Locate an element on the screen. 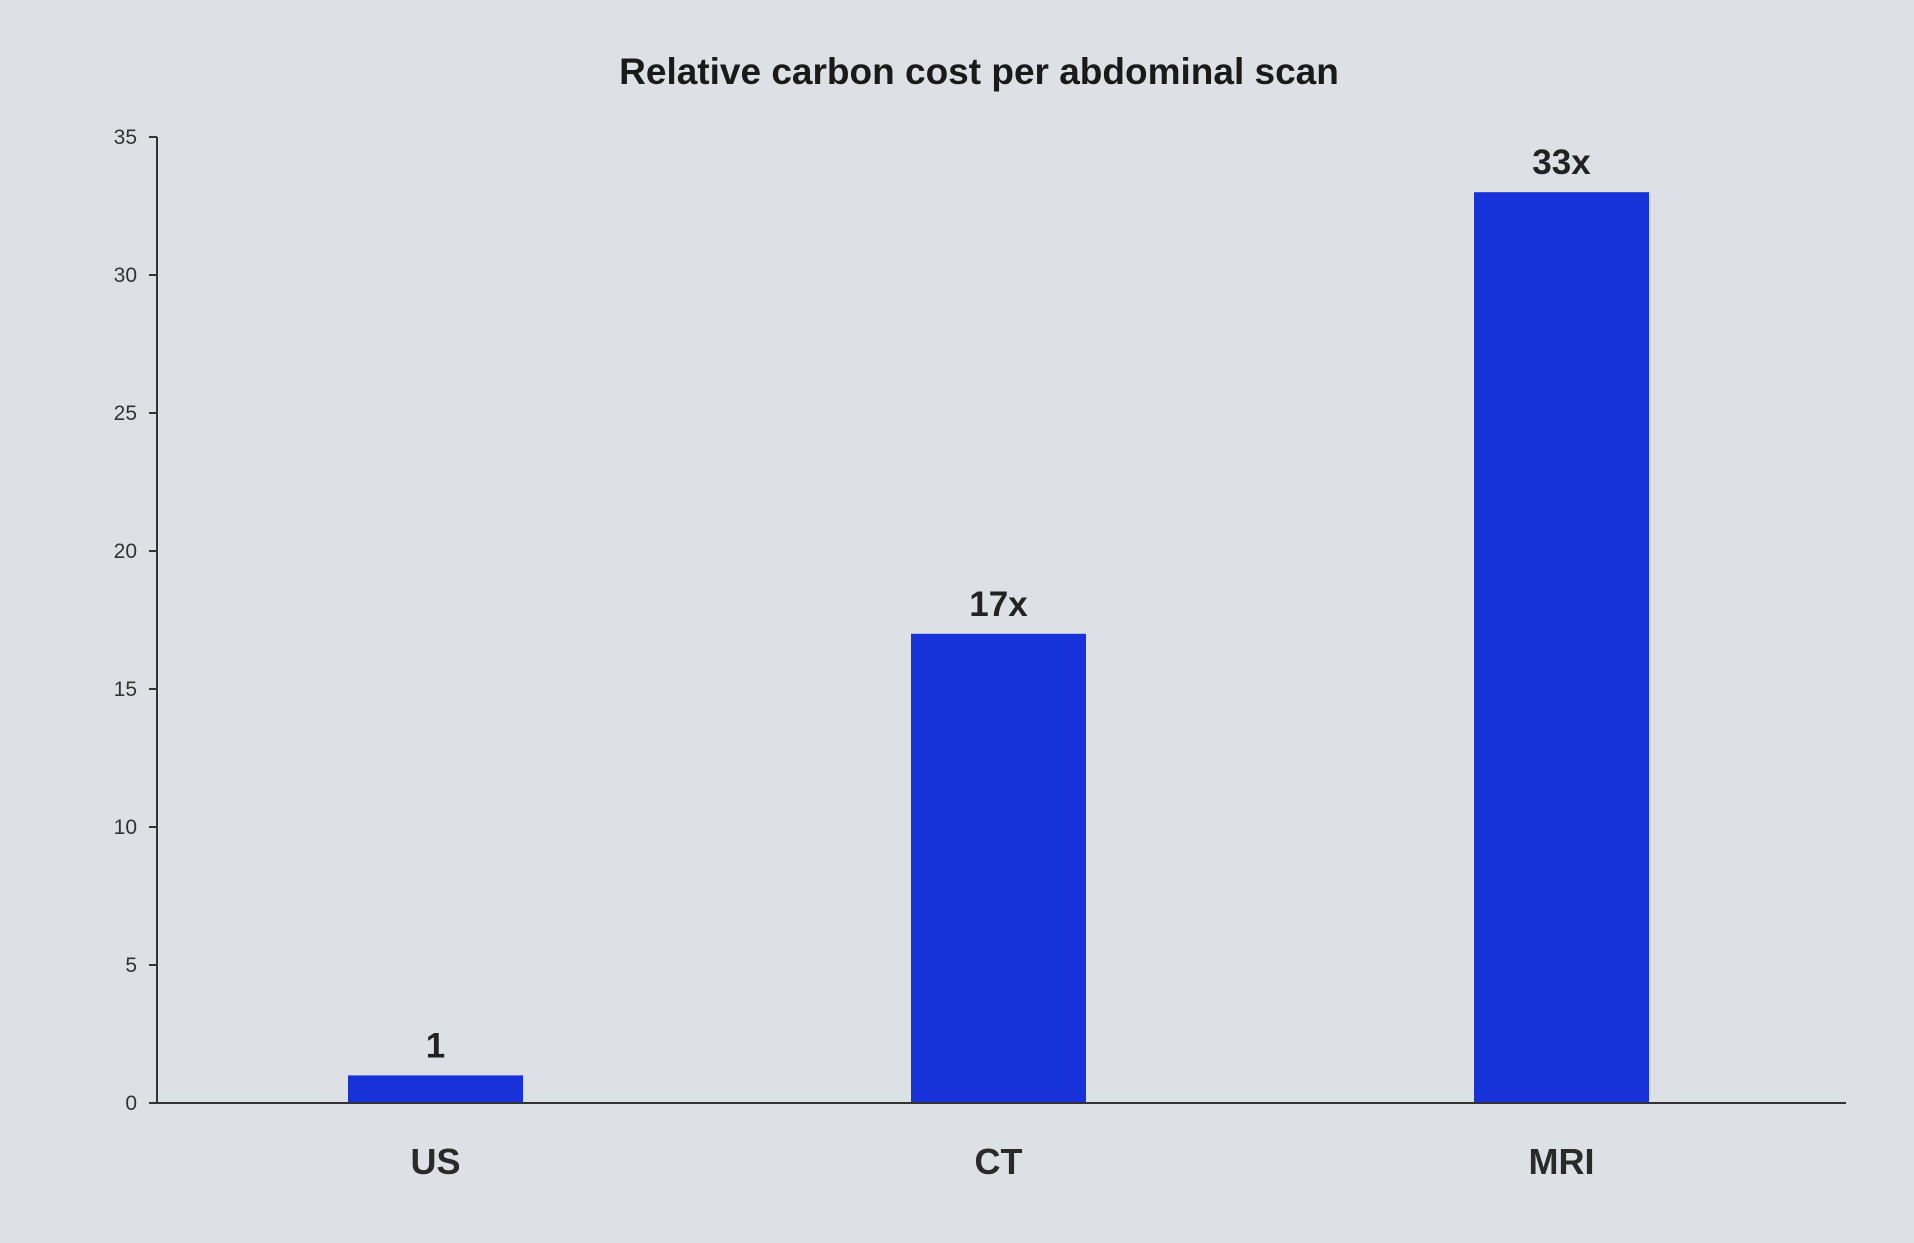 This screenshot has width=1914, height=1243. y-tick-label: 5 is located at coordinates (131, 965).